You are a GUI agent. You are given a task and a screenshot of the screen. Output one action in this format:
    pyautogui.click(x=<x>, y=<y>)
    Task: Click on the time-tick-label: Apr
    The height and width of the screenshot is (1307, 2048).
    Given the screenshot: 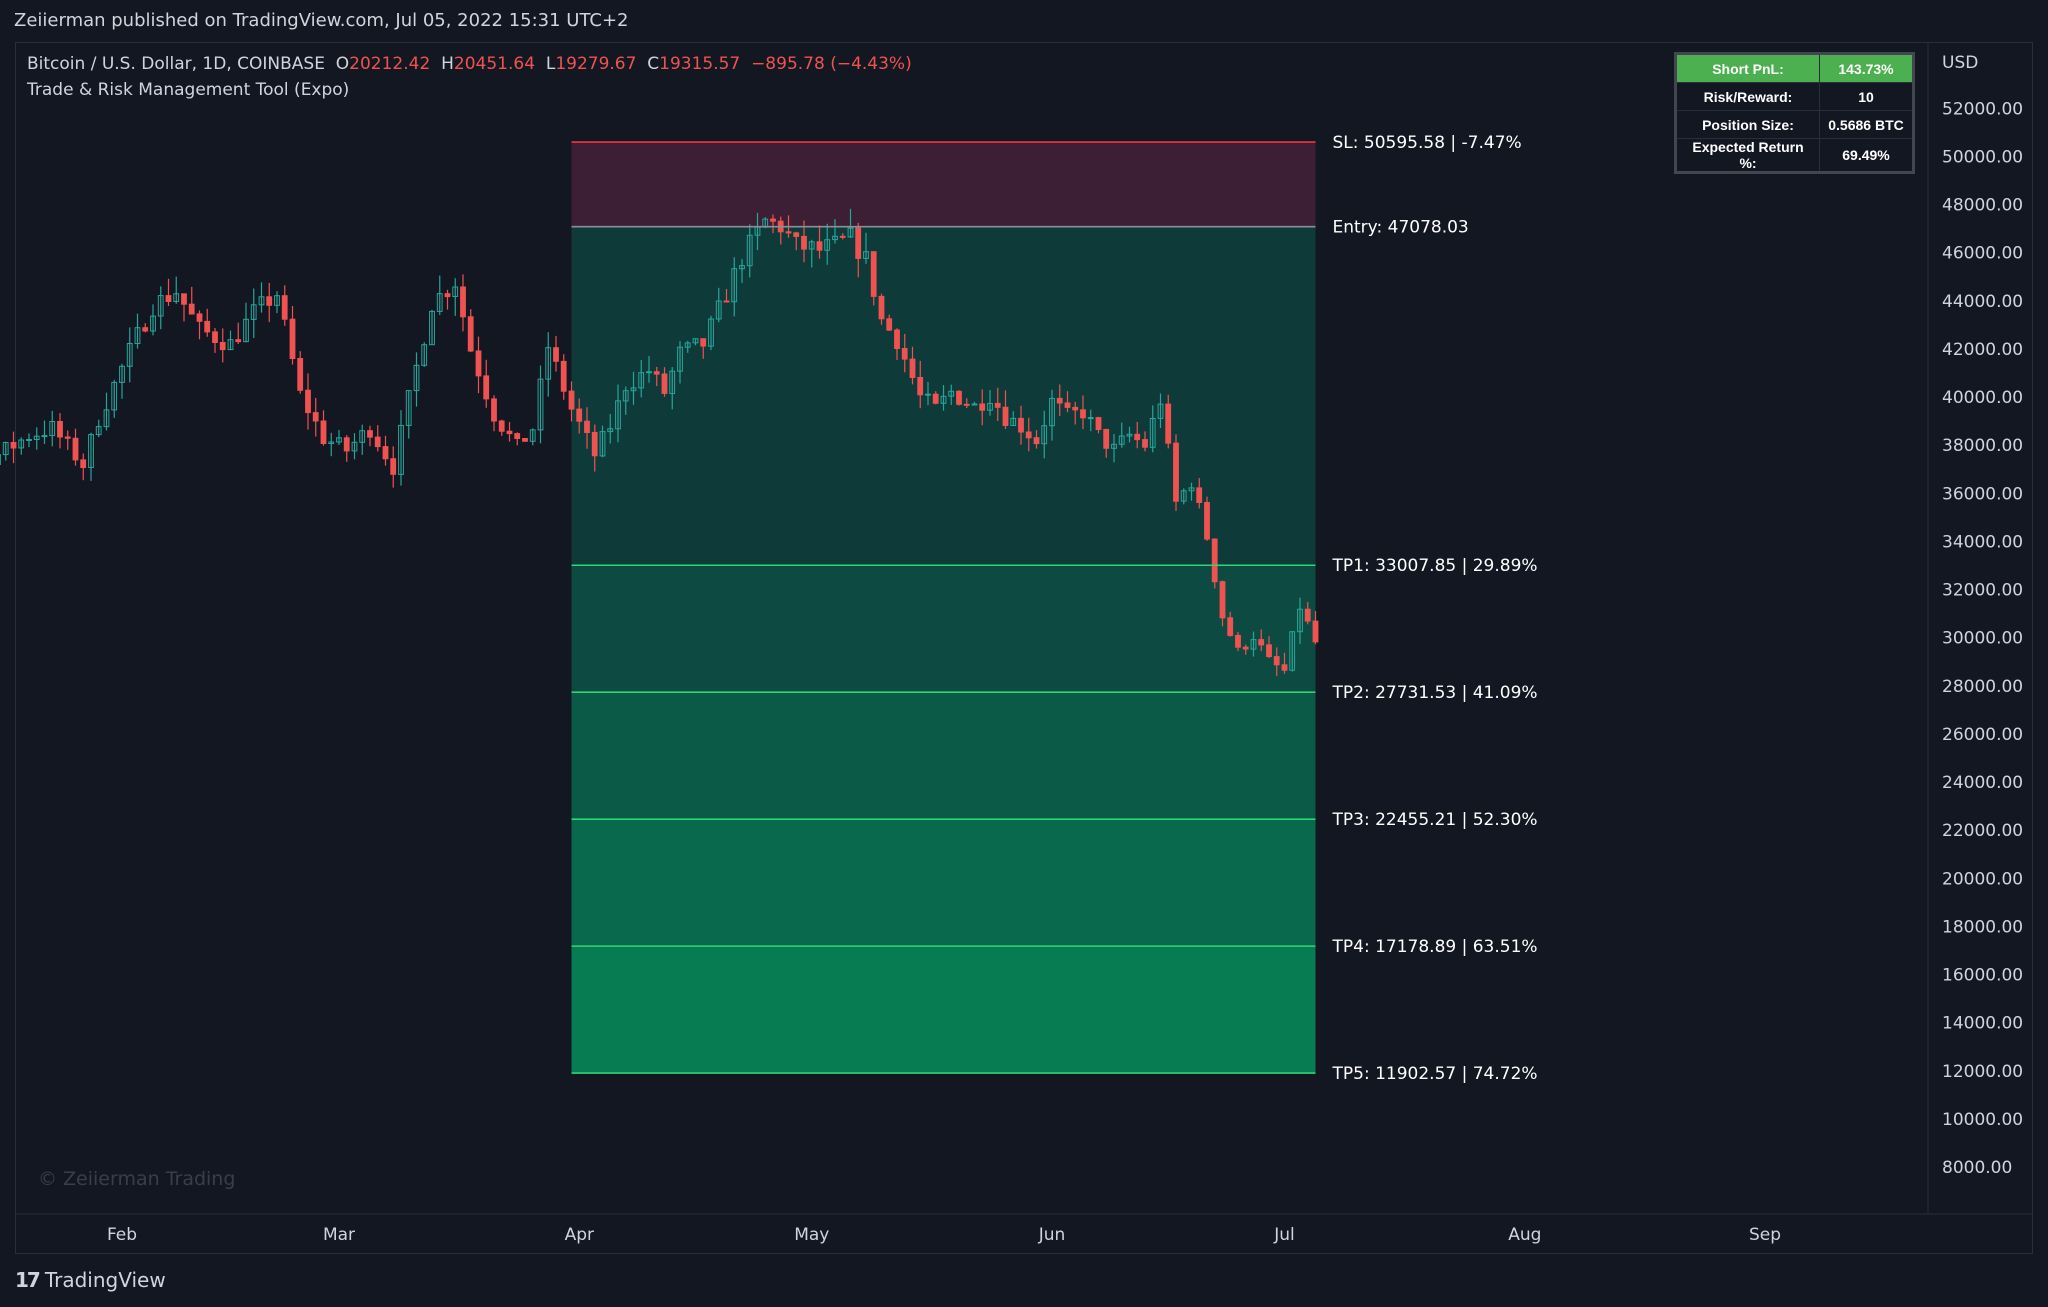 What is the action you would take?
    pyautogui.click(x=579, y=1235)
    